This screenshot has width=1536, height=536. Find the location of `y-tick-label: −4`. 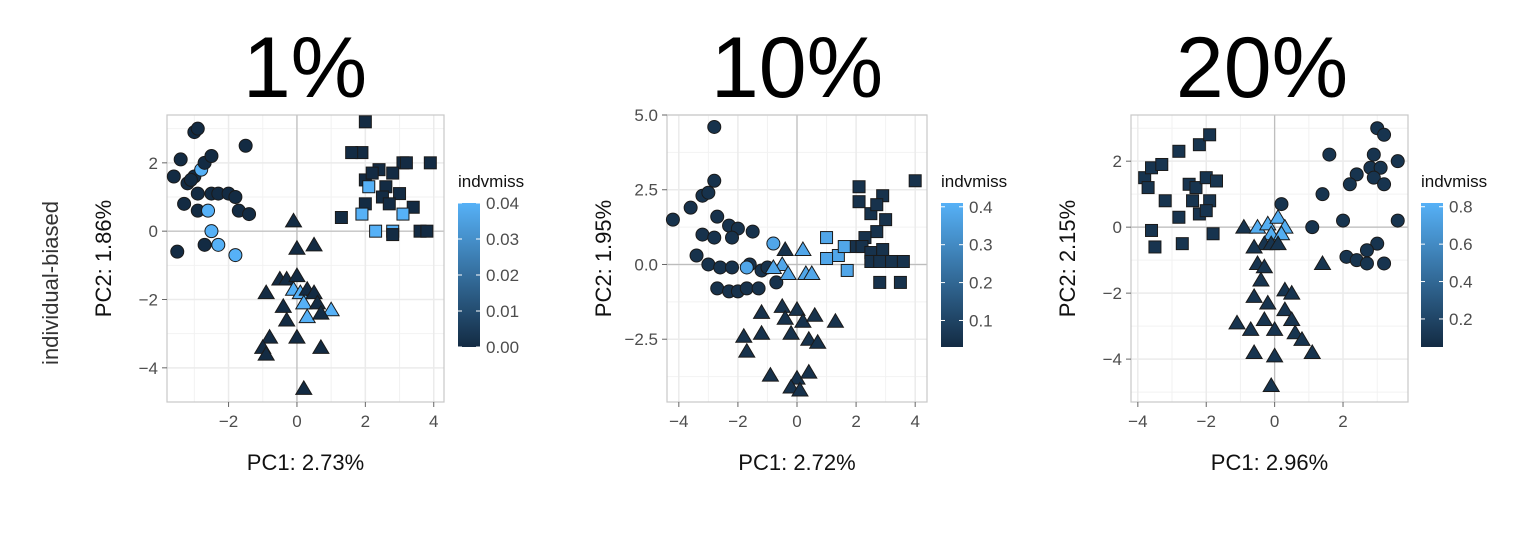

y-tick-label: −4 is located at coordinates (1112, 359).